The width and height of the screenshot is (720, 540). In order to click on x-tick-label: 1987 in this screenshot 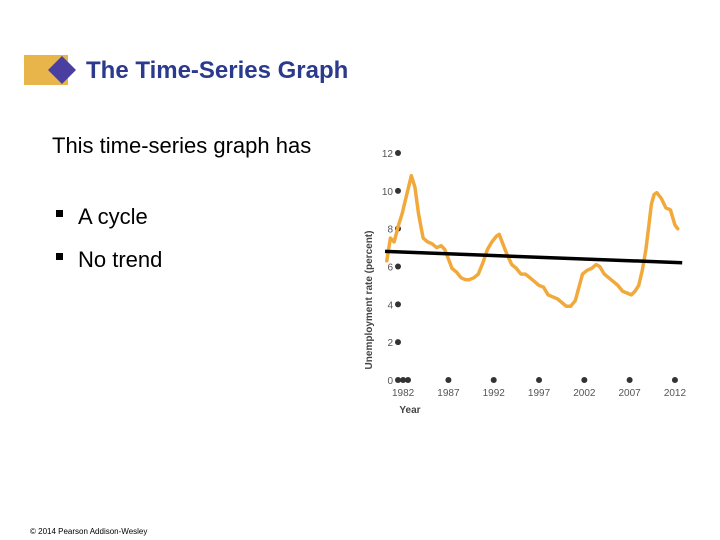, I will do `click(448, 393)`.